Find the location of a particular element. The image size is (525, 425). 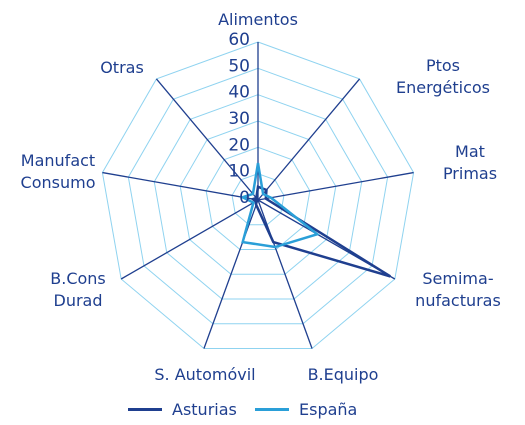

y-tick-label: 20 is located at coordinates (239, 145).